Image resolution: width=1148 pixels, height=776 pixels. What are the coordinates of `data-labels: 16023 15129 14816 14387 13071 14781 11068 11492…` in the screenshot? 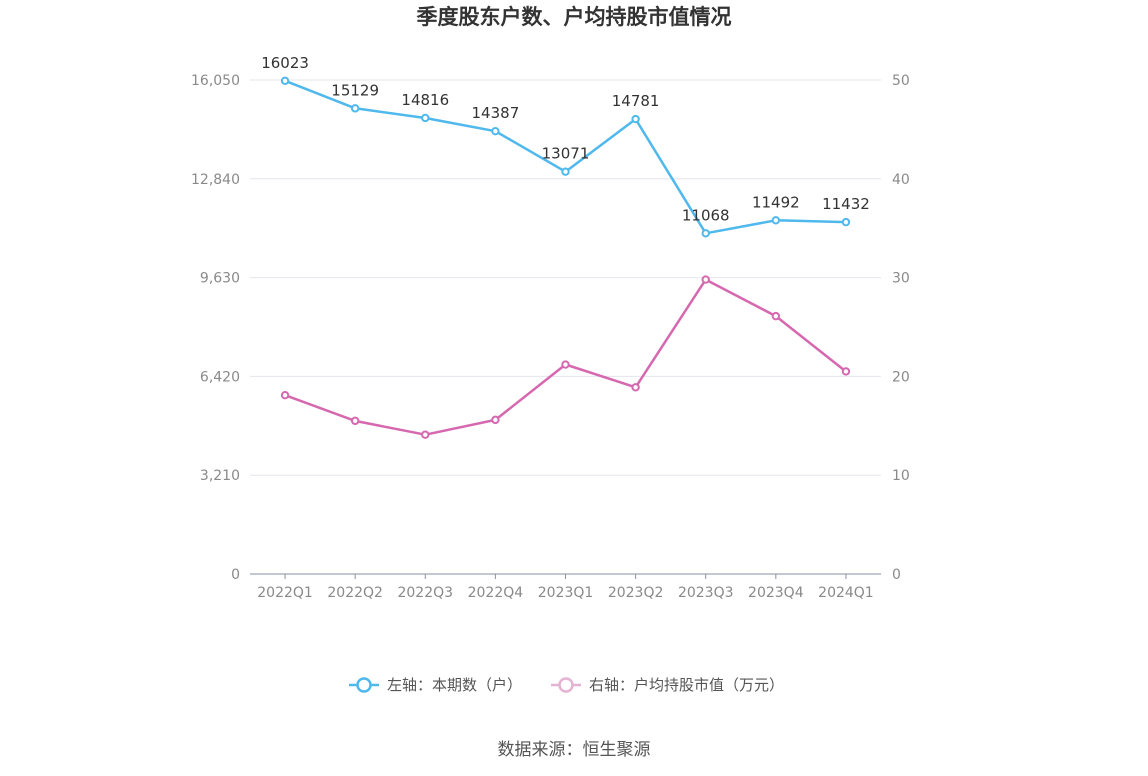 It's located at (565, 139).